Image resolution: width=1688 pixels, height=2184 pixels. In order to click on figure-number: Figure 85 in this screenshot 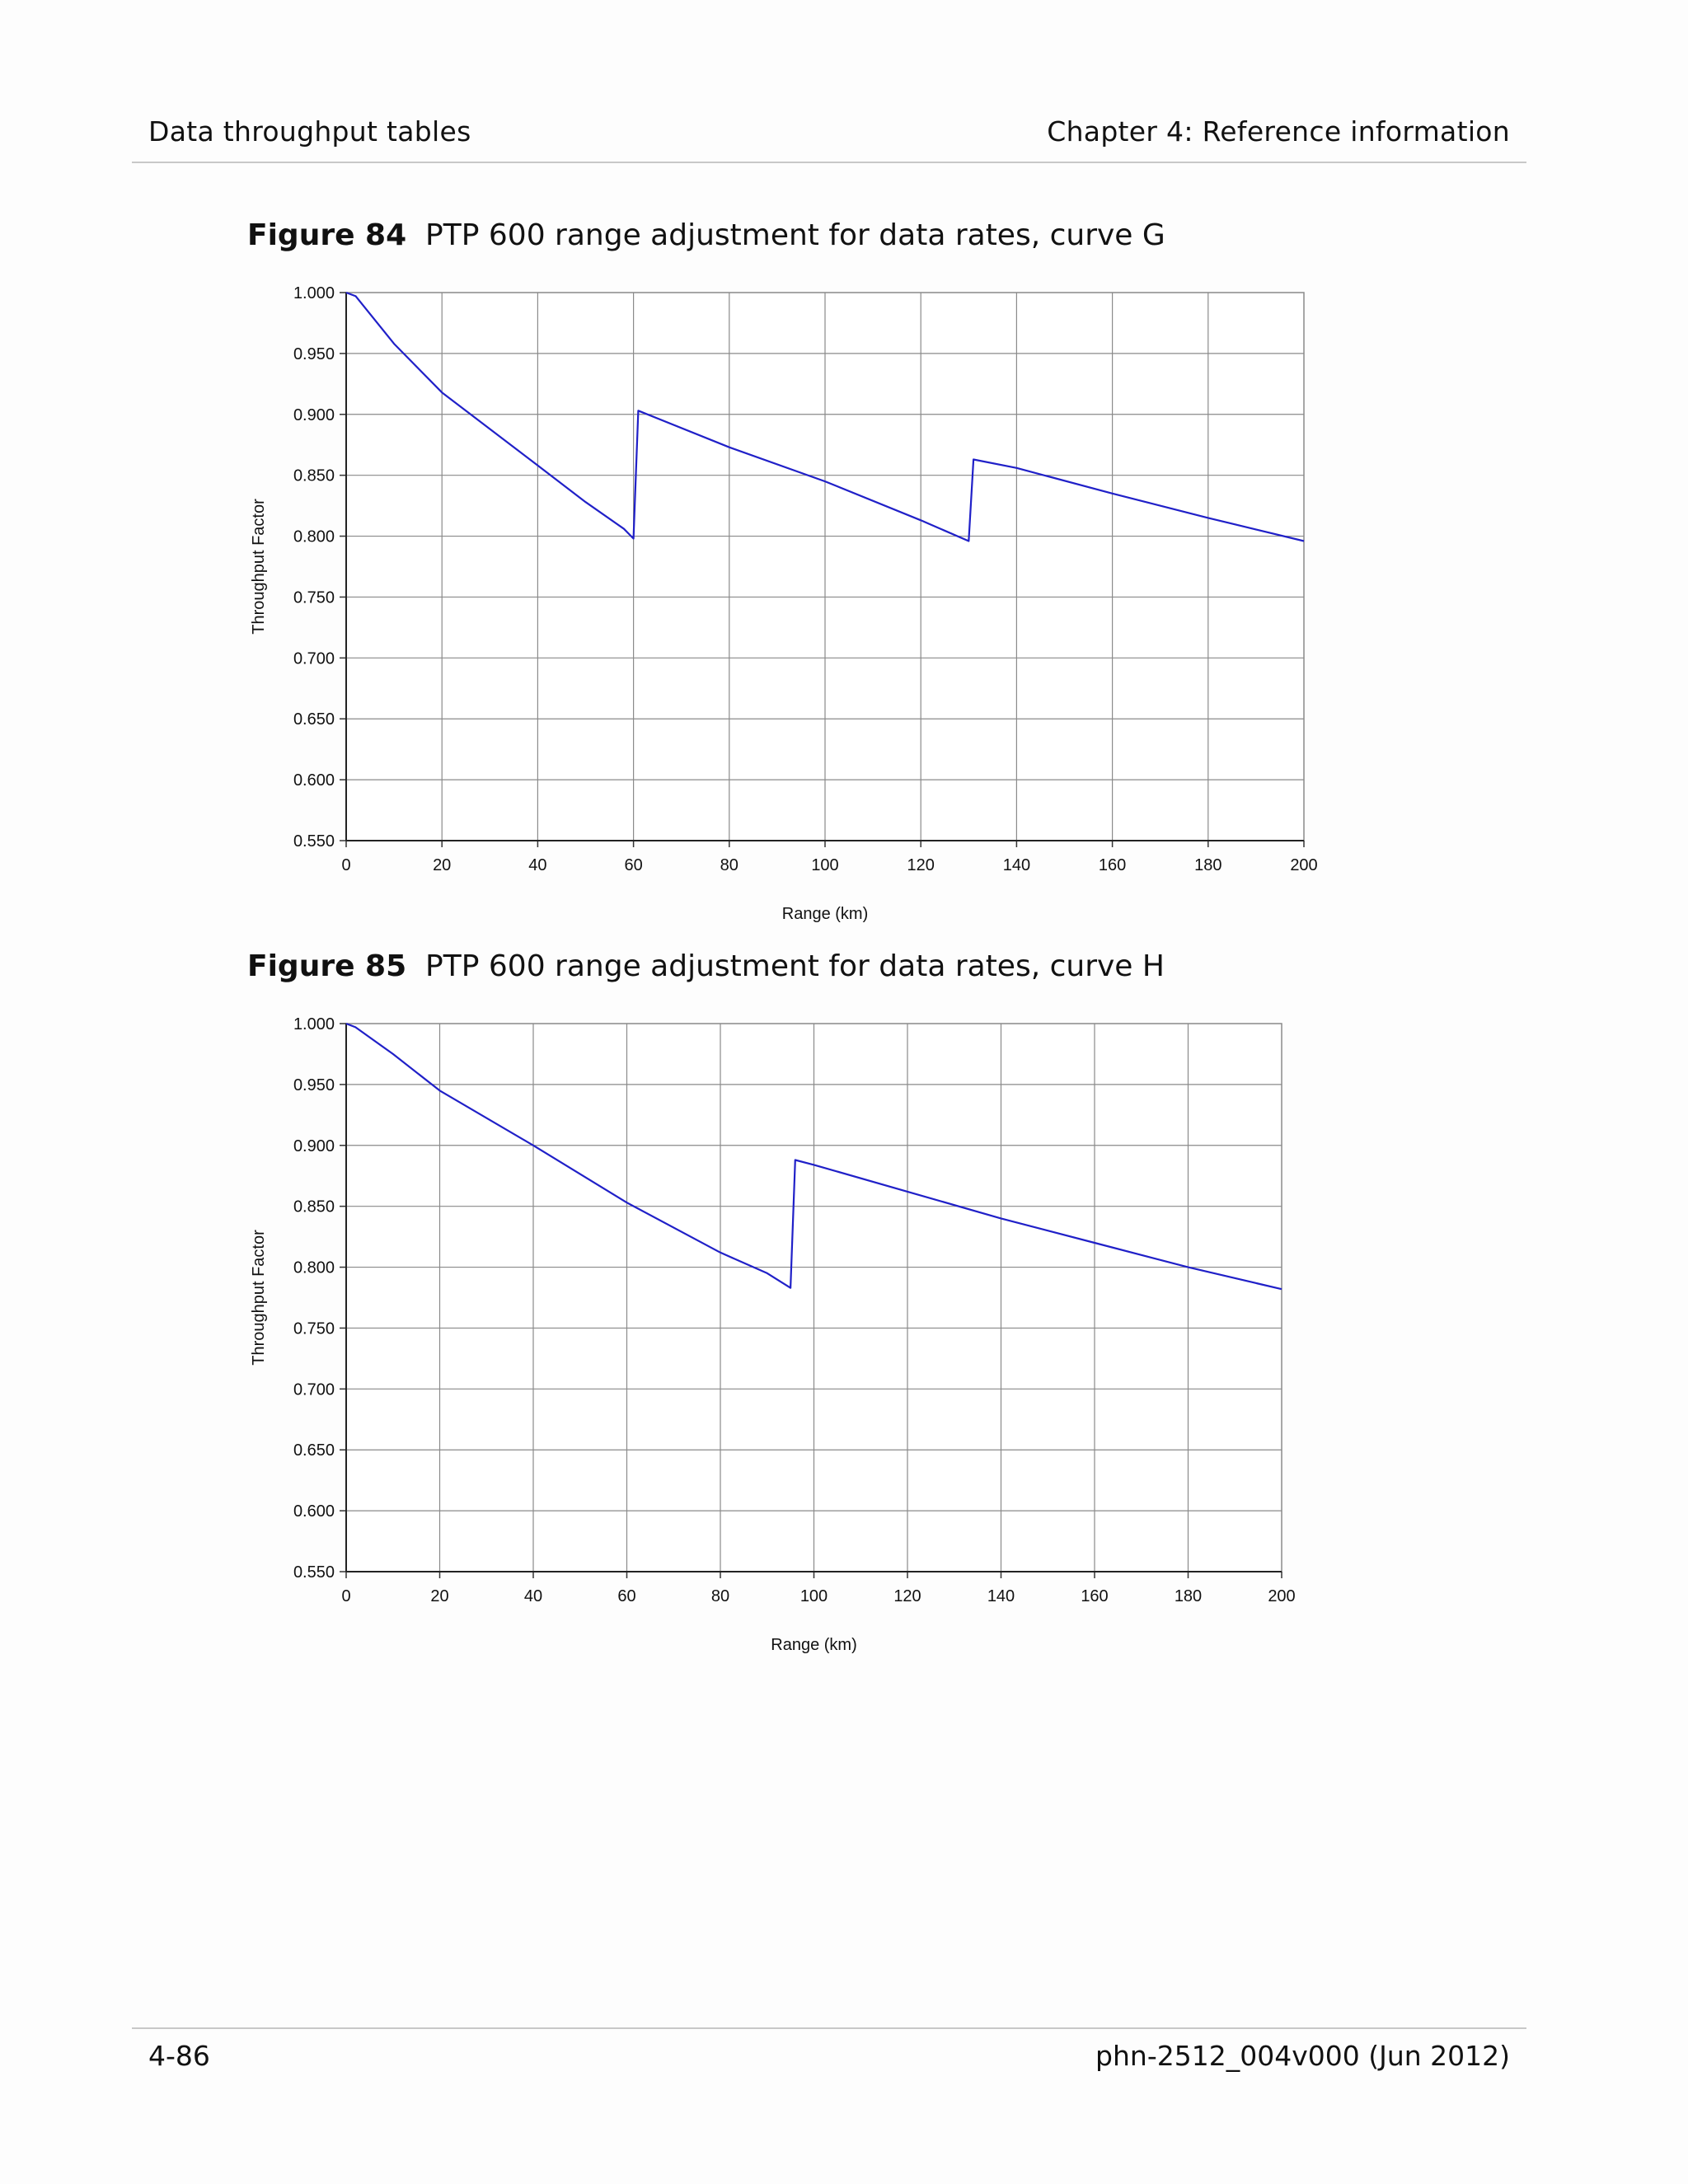, I will do `click(327, 966)`.